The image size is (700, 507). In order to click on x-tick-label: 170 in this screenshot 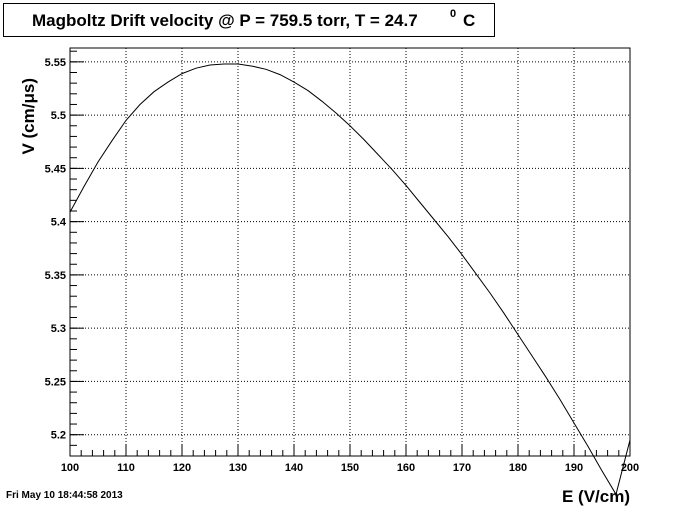, I will do `click(462, 468)`.